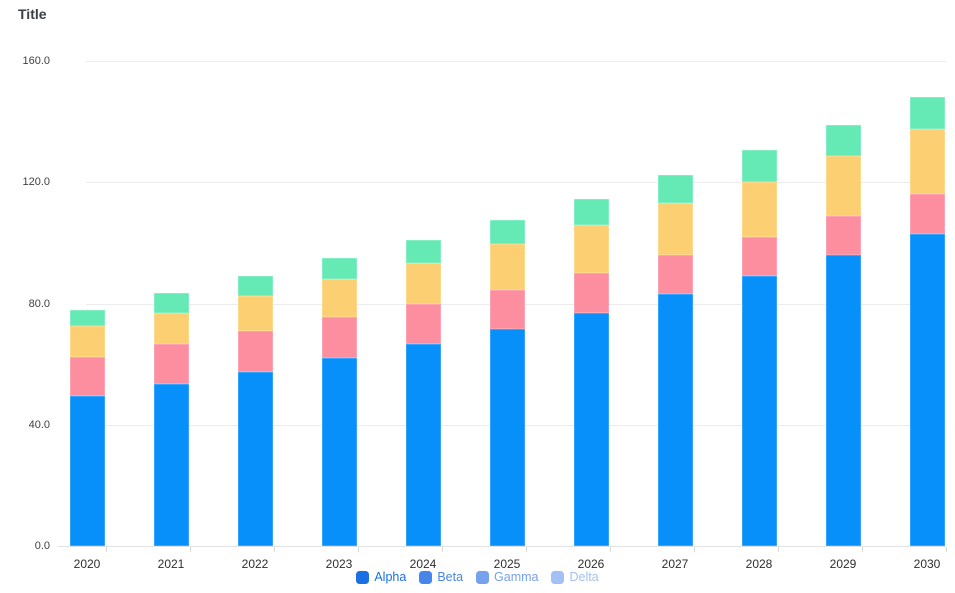 This screenshot has width=955, height=593. I want to click on bar-segment-delta-2027, so click(675, 189).